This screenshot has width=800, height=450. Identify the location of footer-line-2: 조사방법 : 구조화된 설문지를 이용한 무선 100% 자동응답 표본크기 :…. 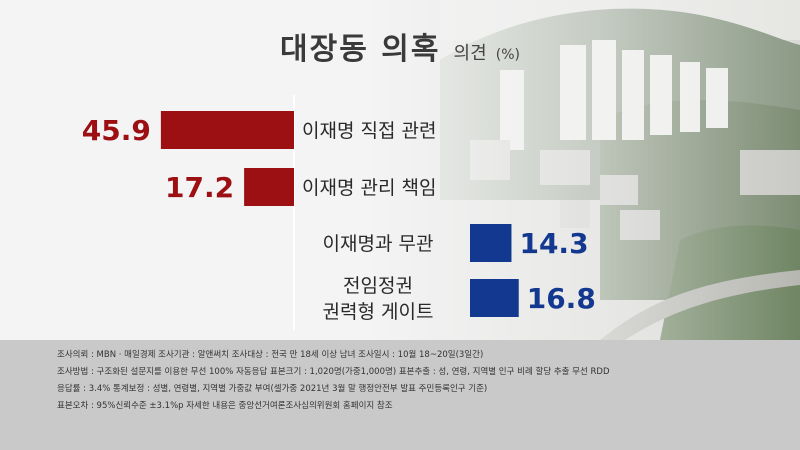
(333, 372).